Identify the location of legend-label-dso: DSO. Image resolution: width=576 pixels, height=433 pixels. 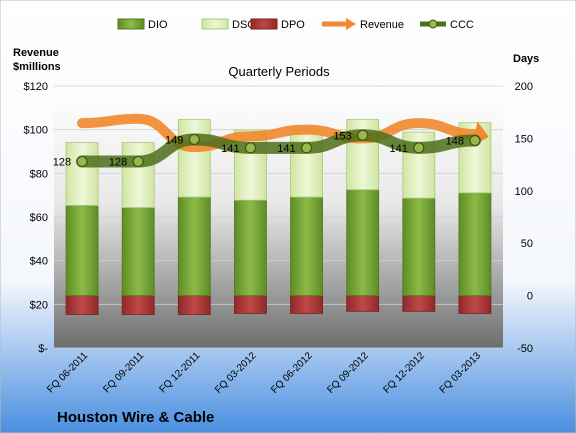
(244, 25).